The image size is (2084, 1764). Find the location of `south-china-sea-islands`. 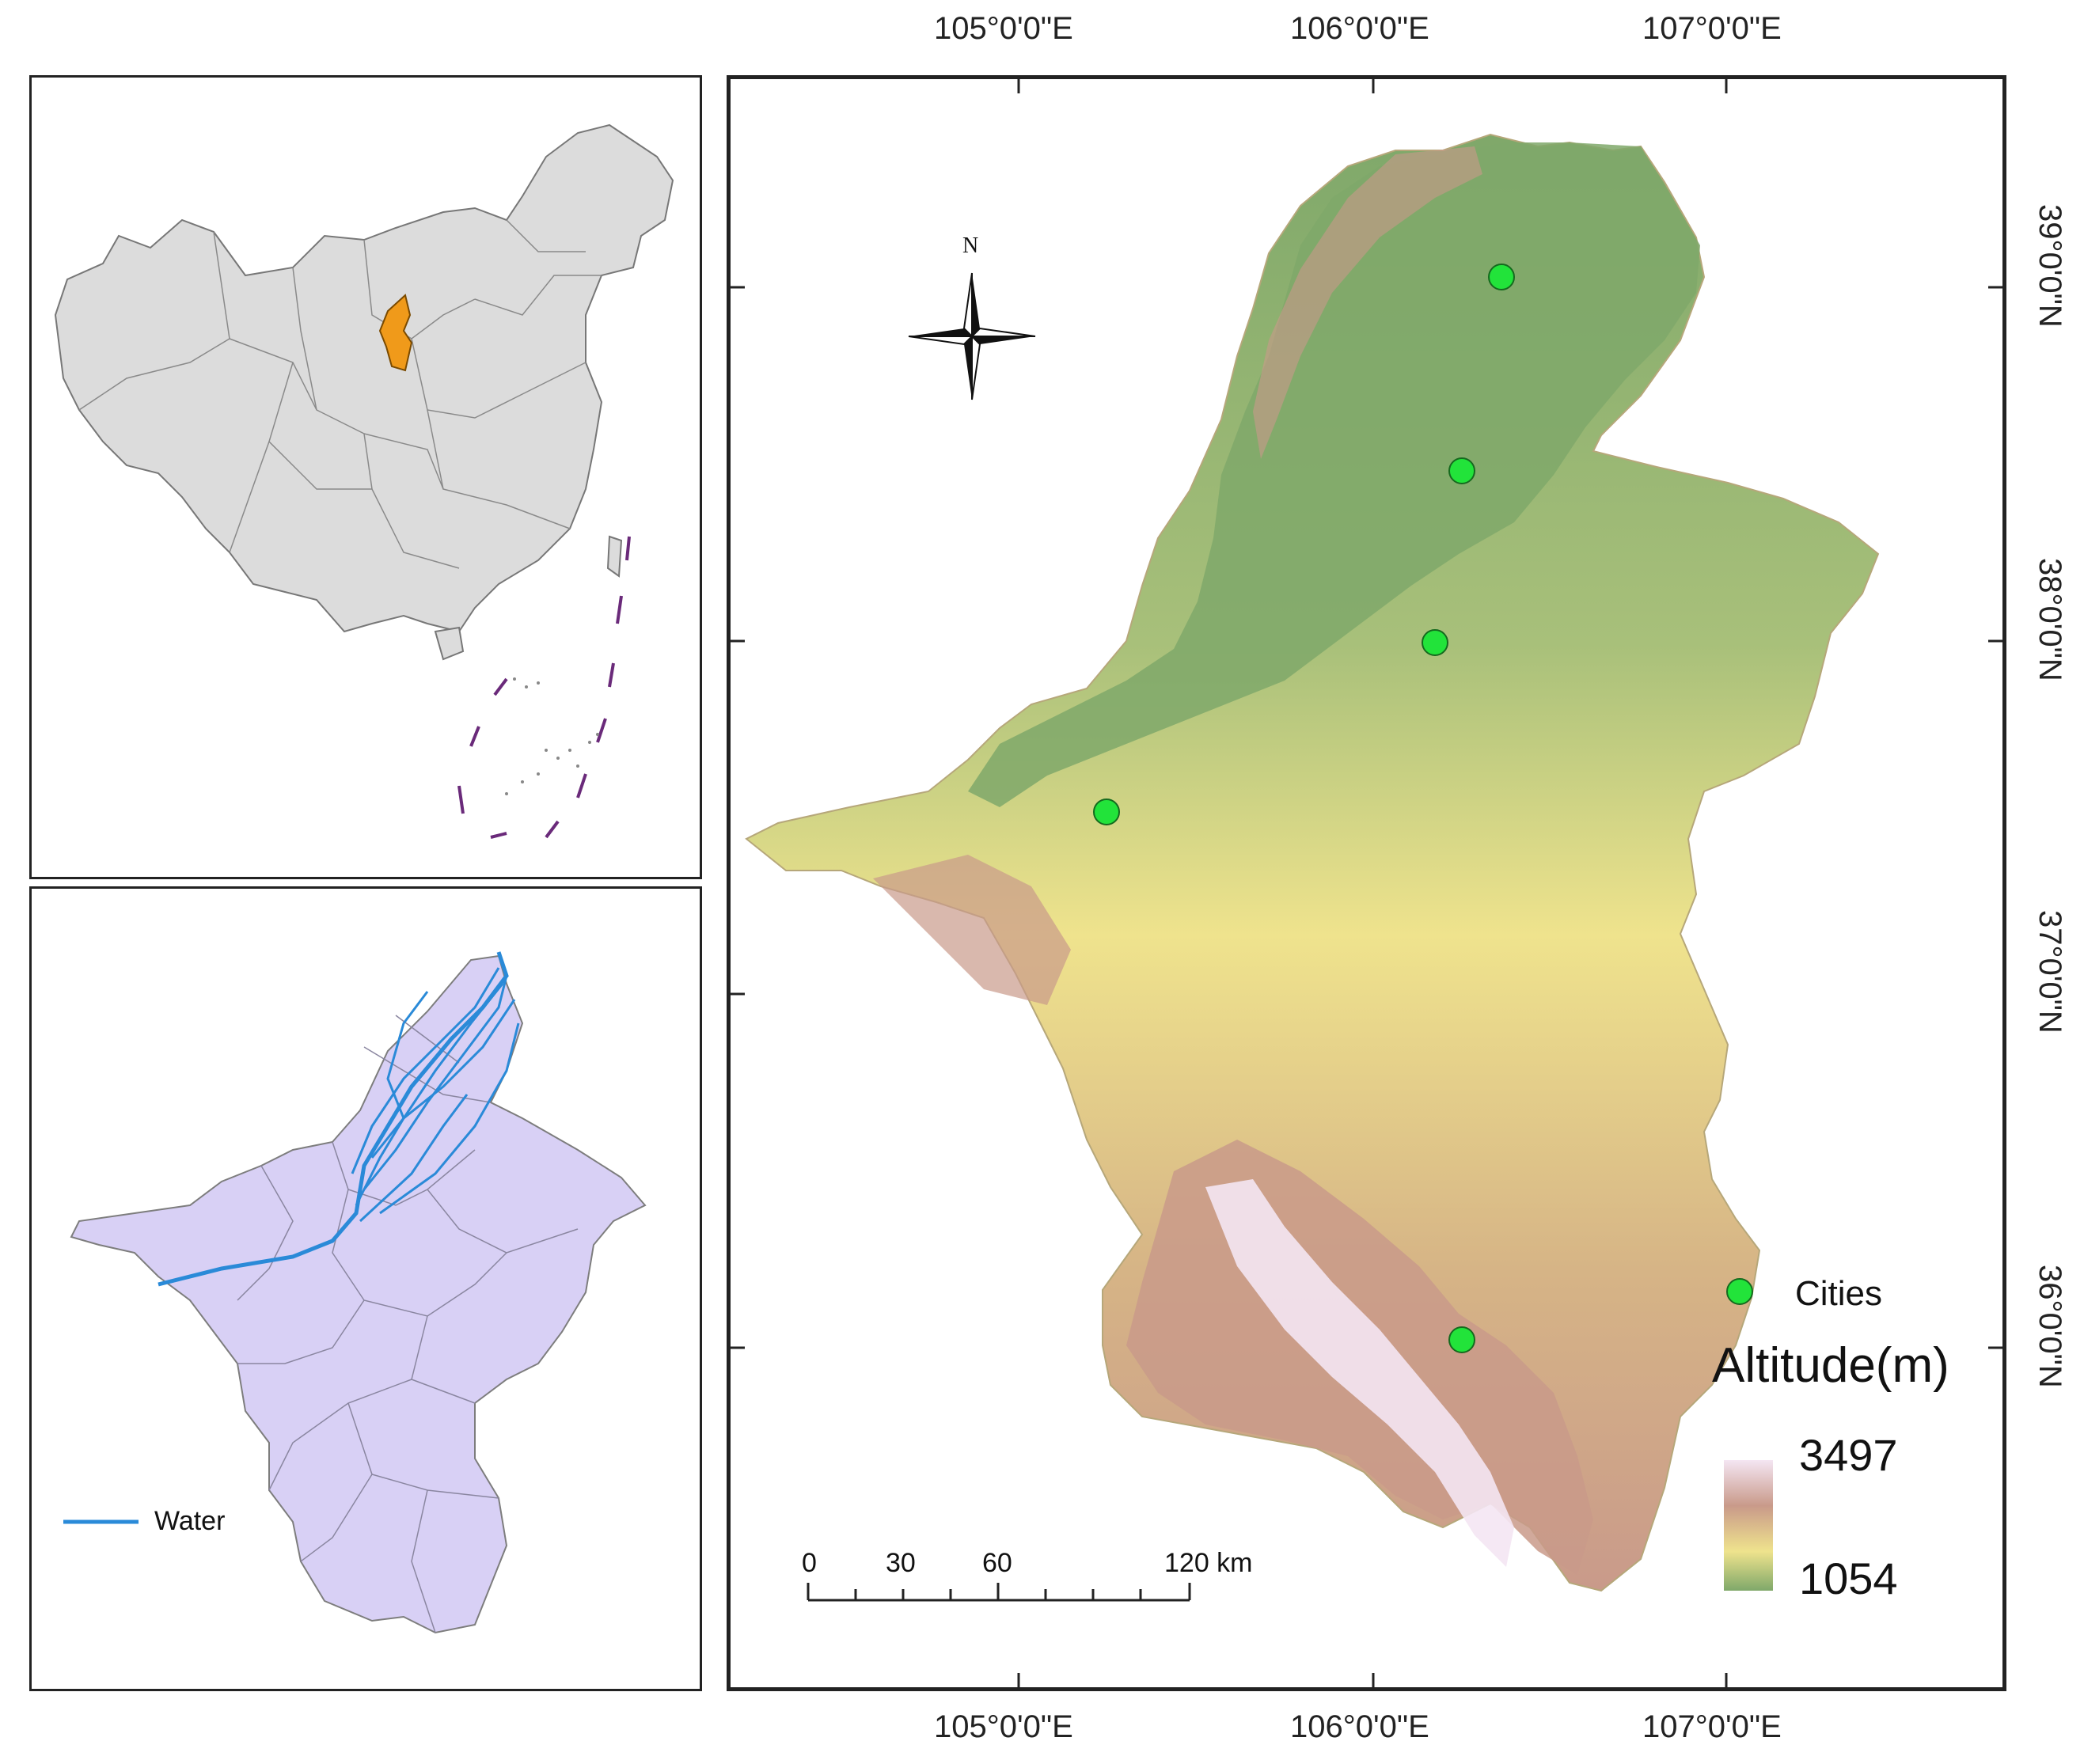

south-china-sea-islands is located at coordinates (552, 736).